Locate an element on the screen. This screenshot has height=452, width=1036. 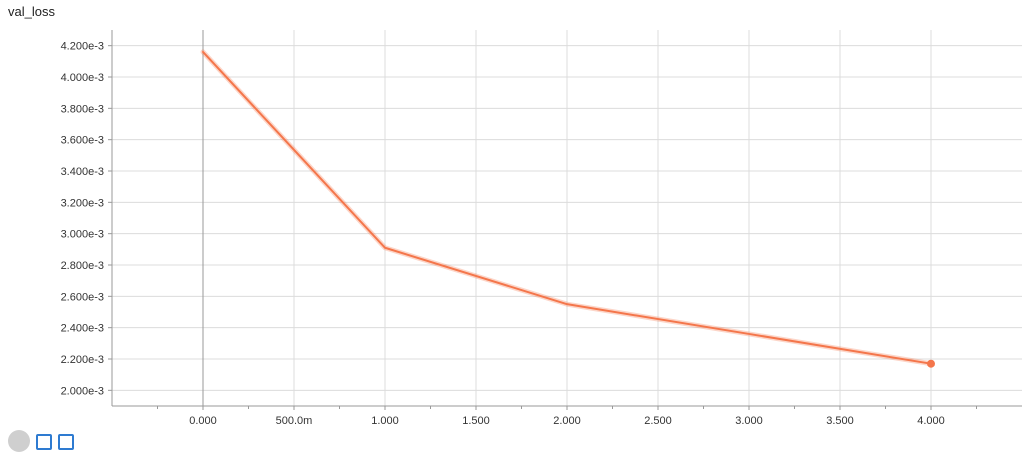
x-tick-label: 1.000 is located at coordinates (385, 421).